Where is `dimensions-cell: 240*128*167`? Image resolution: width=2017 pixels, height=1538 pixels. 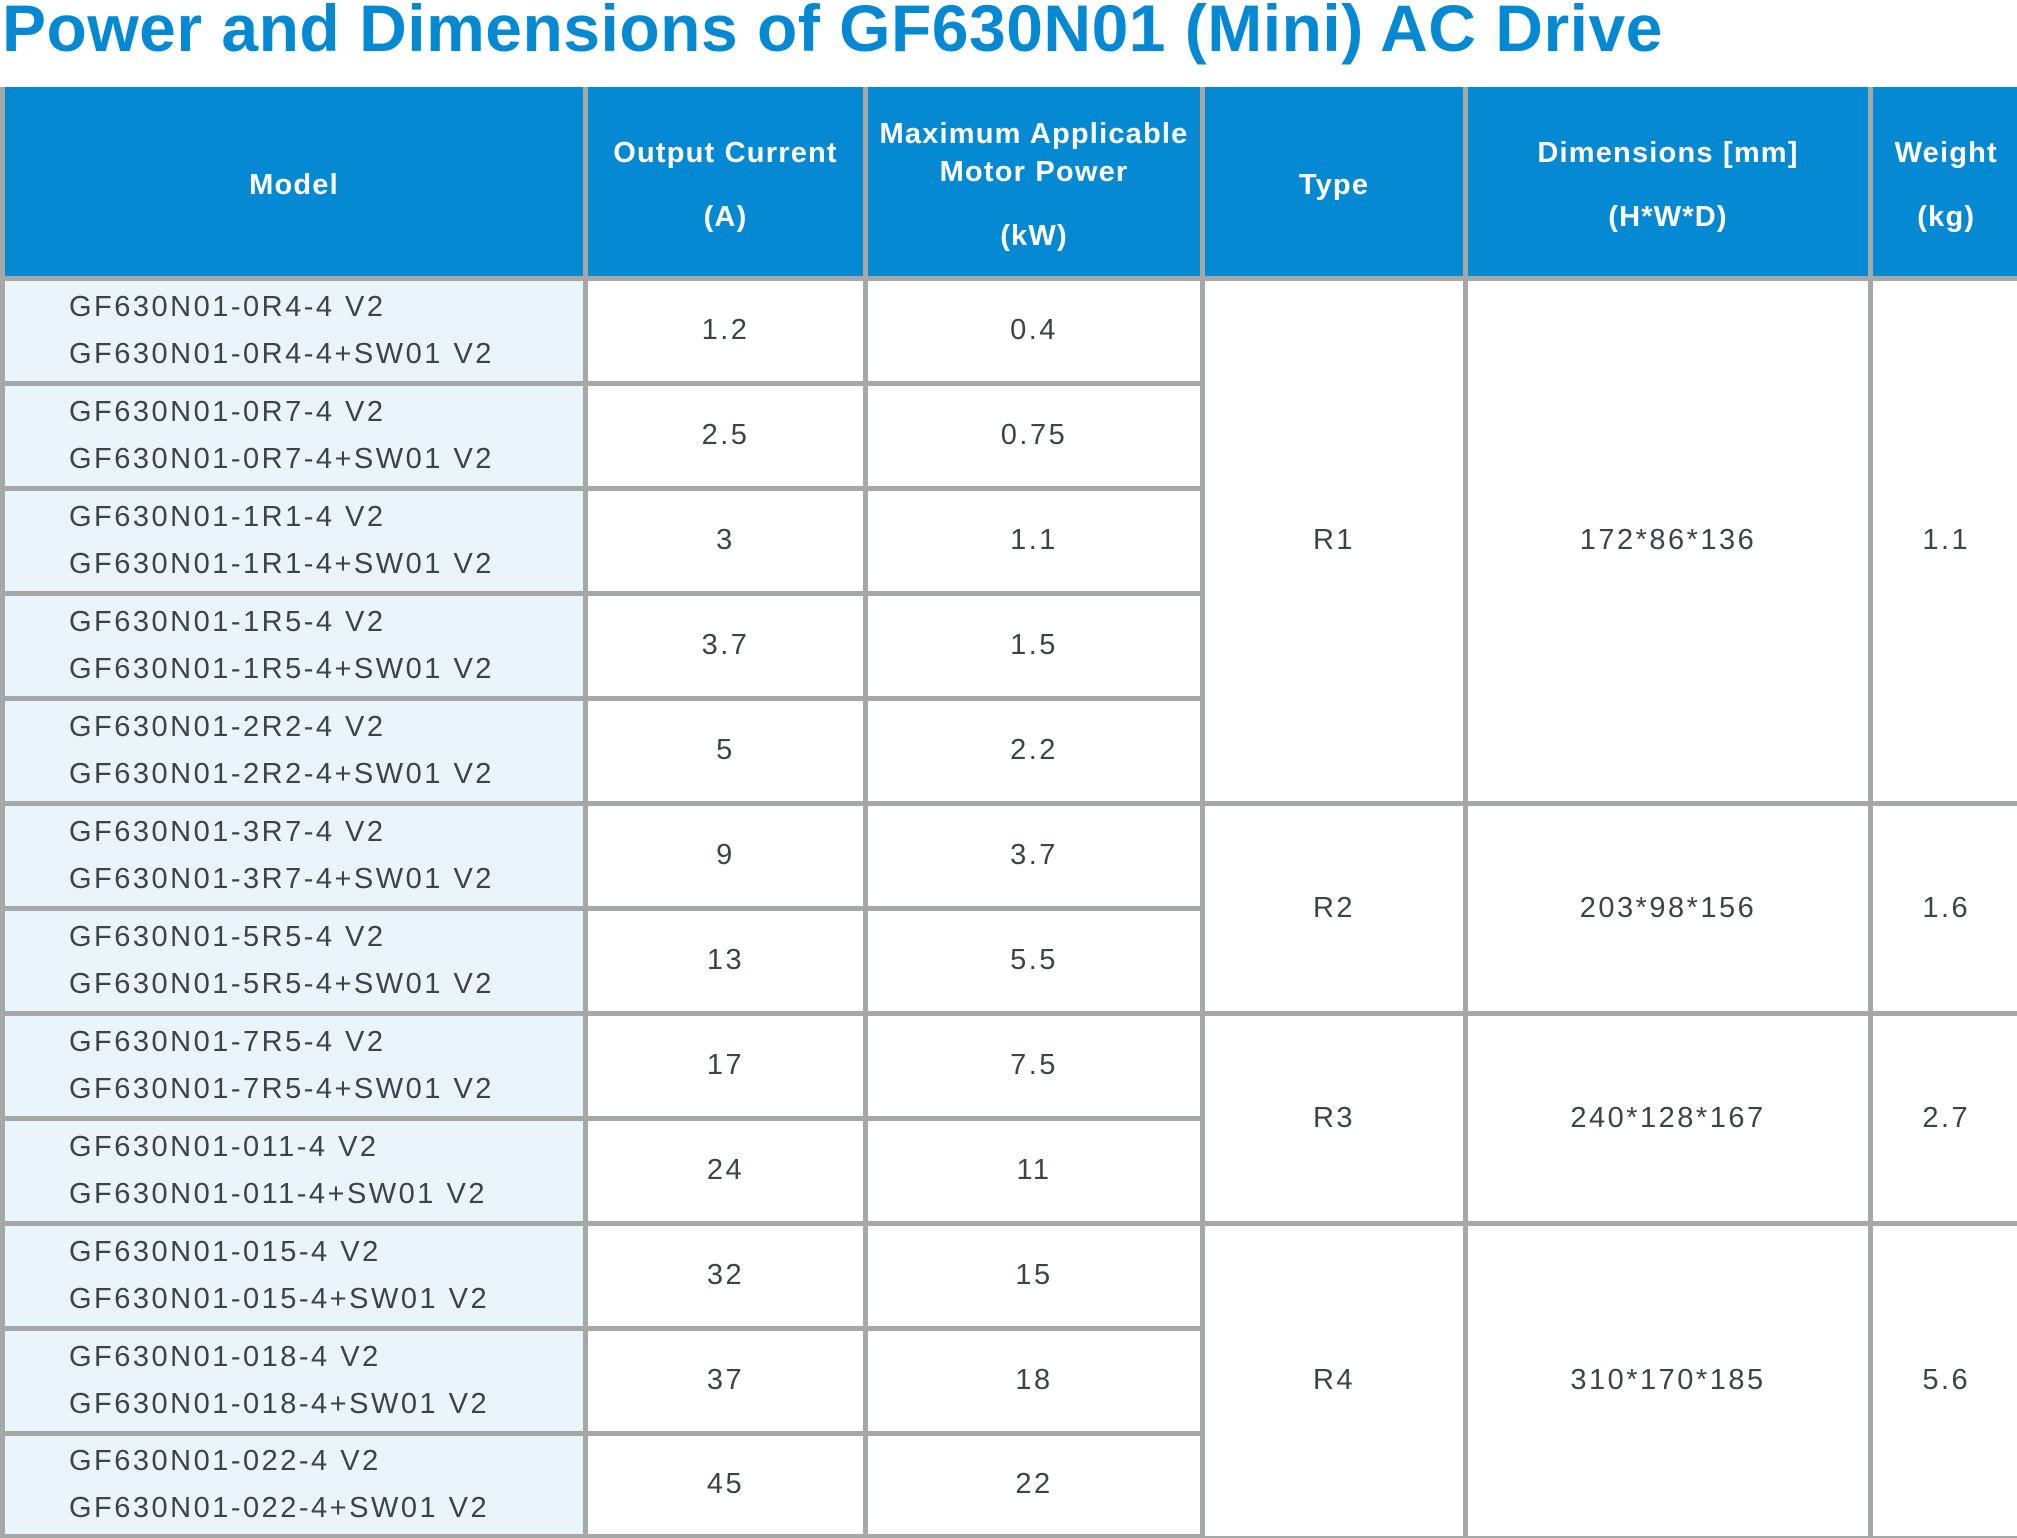
dimensions-cell: 240*128*167 is located at coordinates (1668, 1118).